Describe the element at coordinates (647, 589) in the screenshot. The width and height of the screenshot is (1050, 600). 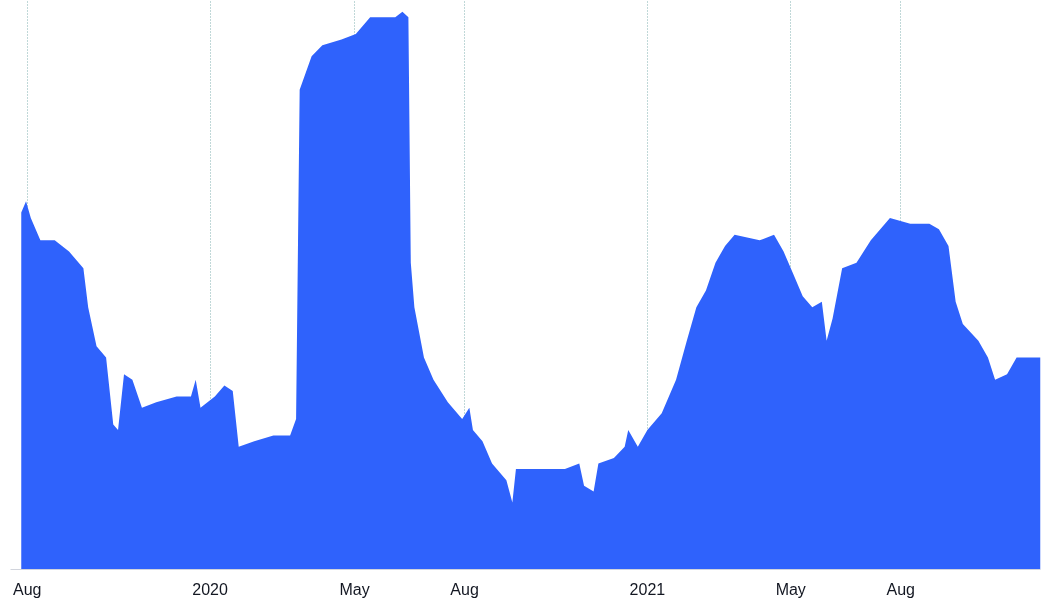
I see `x-tick-label: 2021` at that location.